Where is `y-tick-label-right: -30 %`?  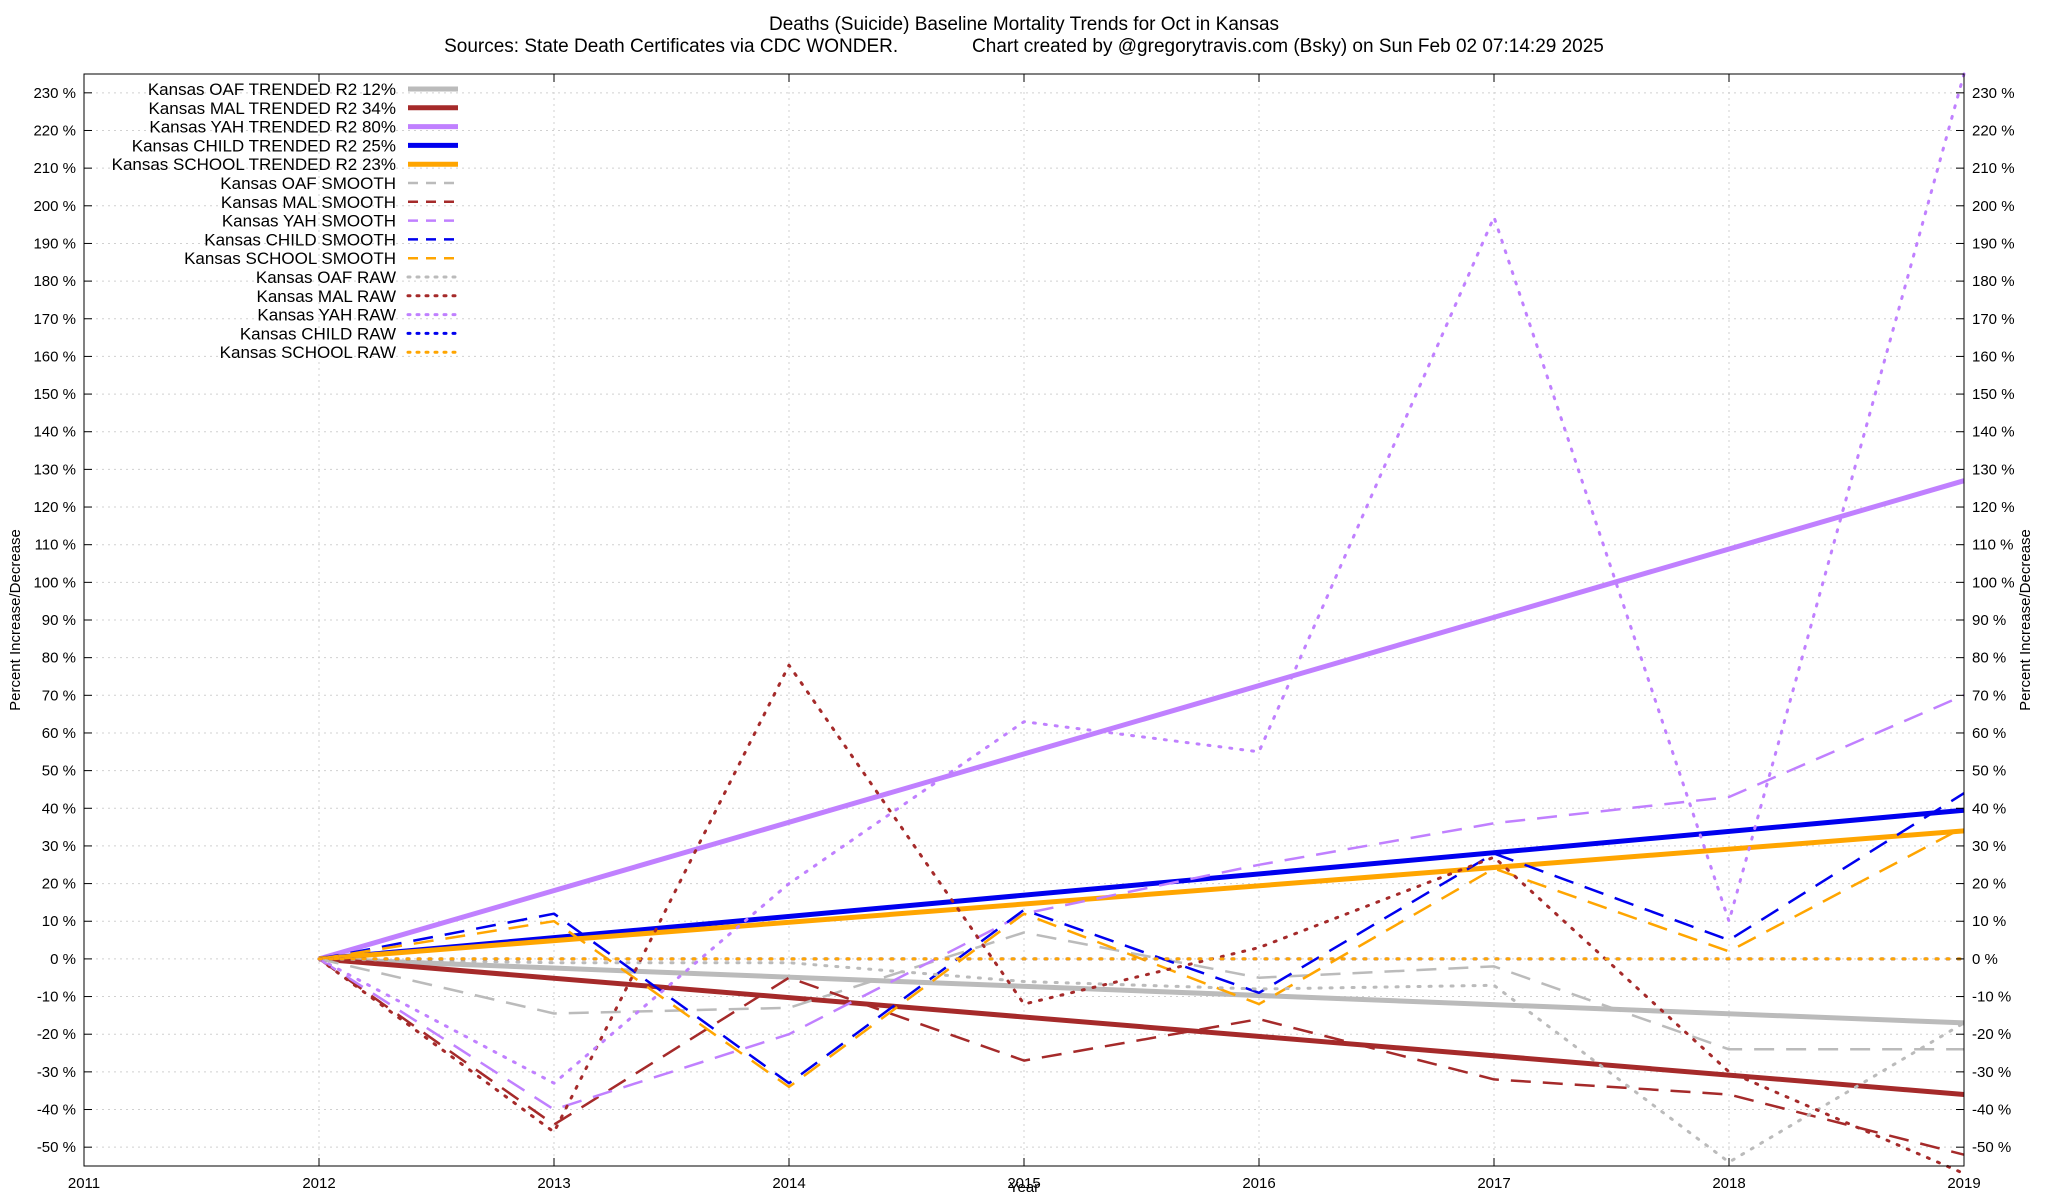 y-tick-label-right: -30 % is located at coordinates (1991, 1072).